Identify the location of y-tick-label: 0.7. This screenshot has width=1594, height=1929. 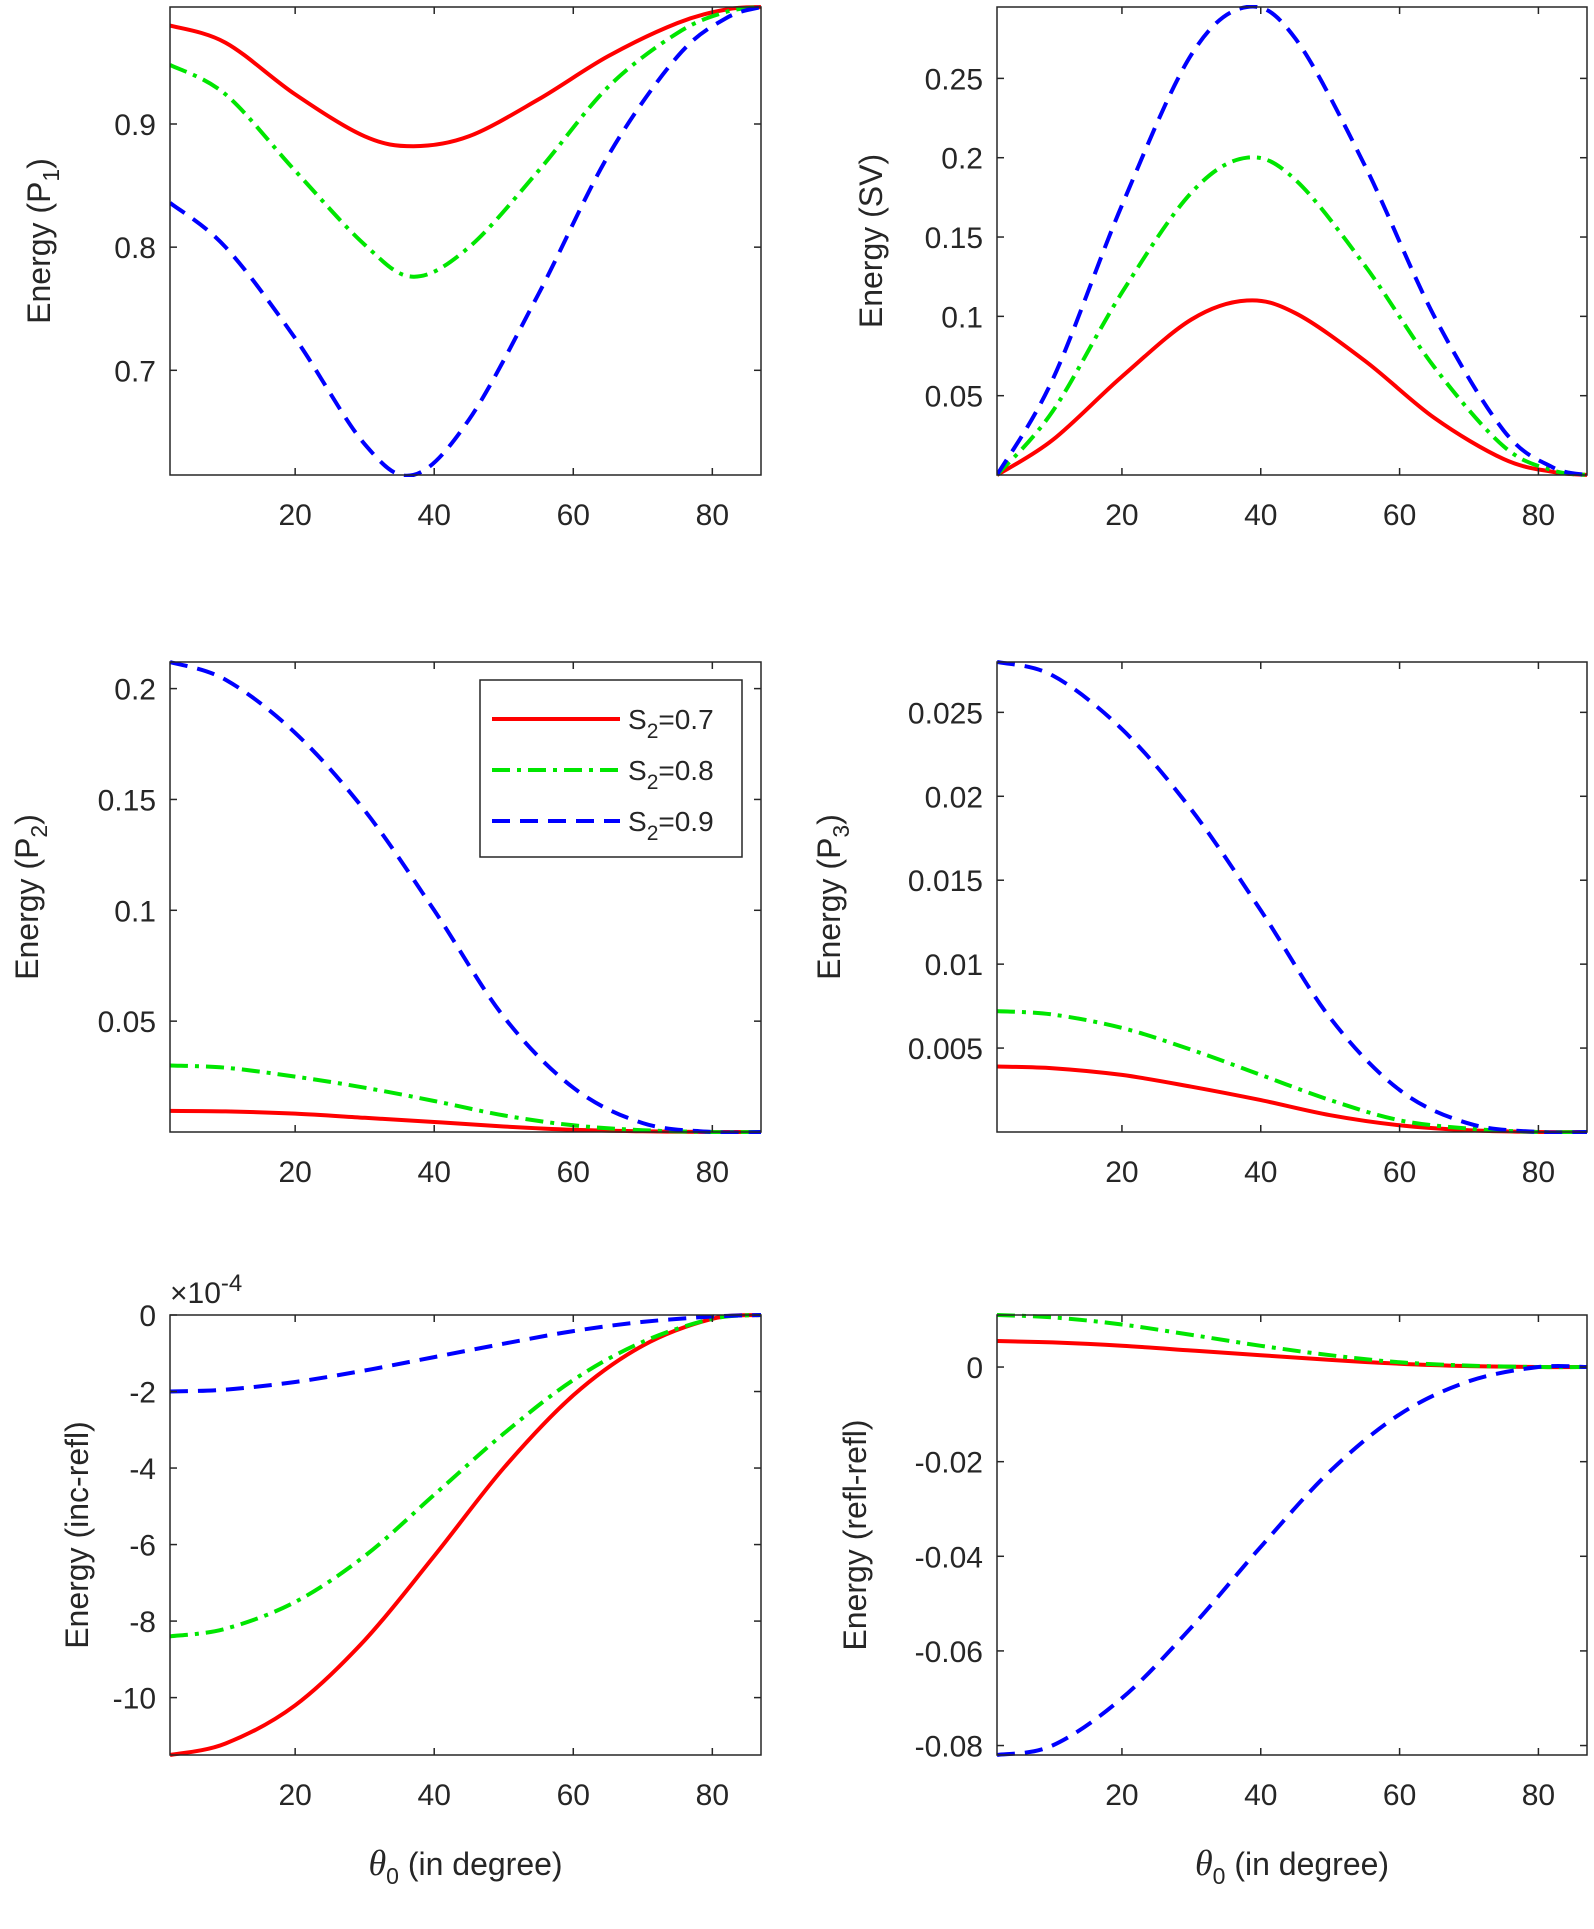
(135, 371).